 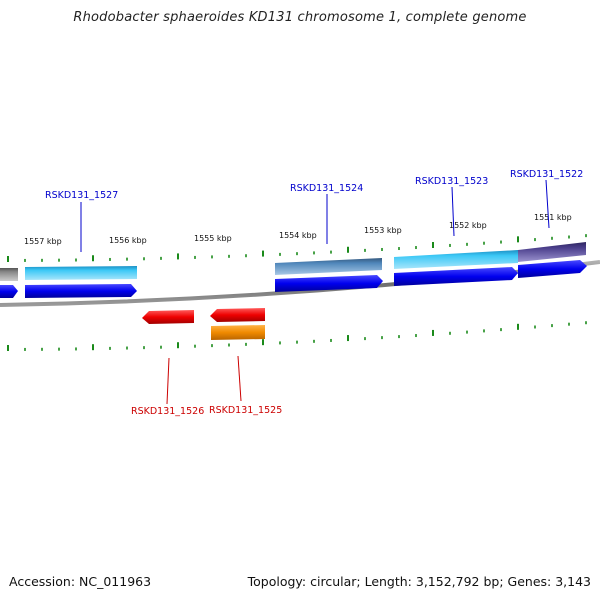 What do you see at coordinates (203, 324) in the screenshot?
I see `reverse-cds-track` at bounding box center [203, 324].